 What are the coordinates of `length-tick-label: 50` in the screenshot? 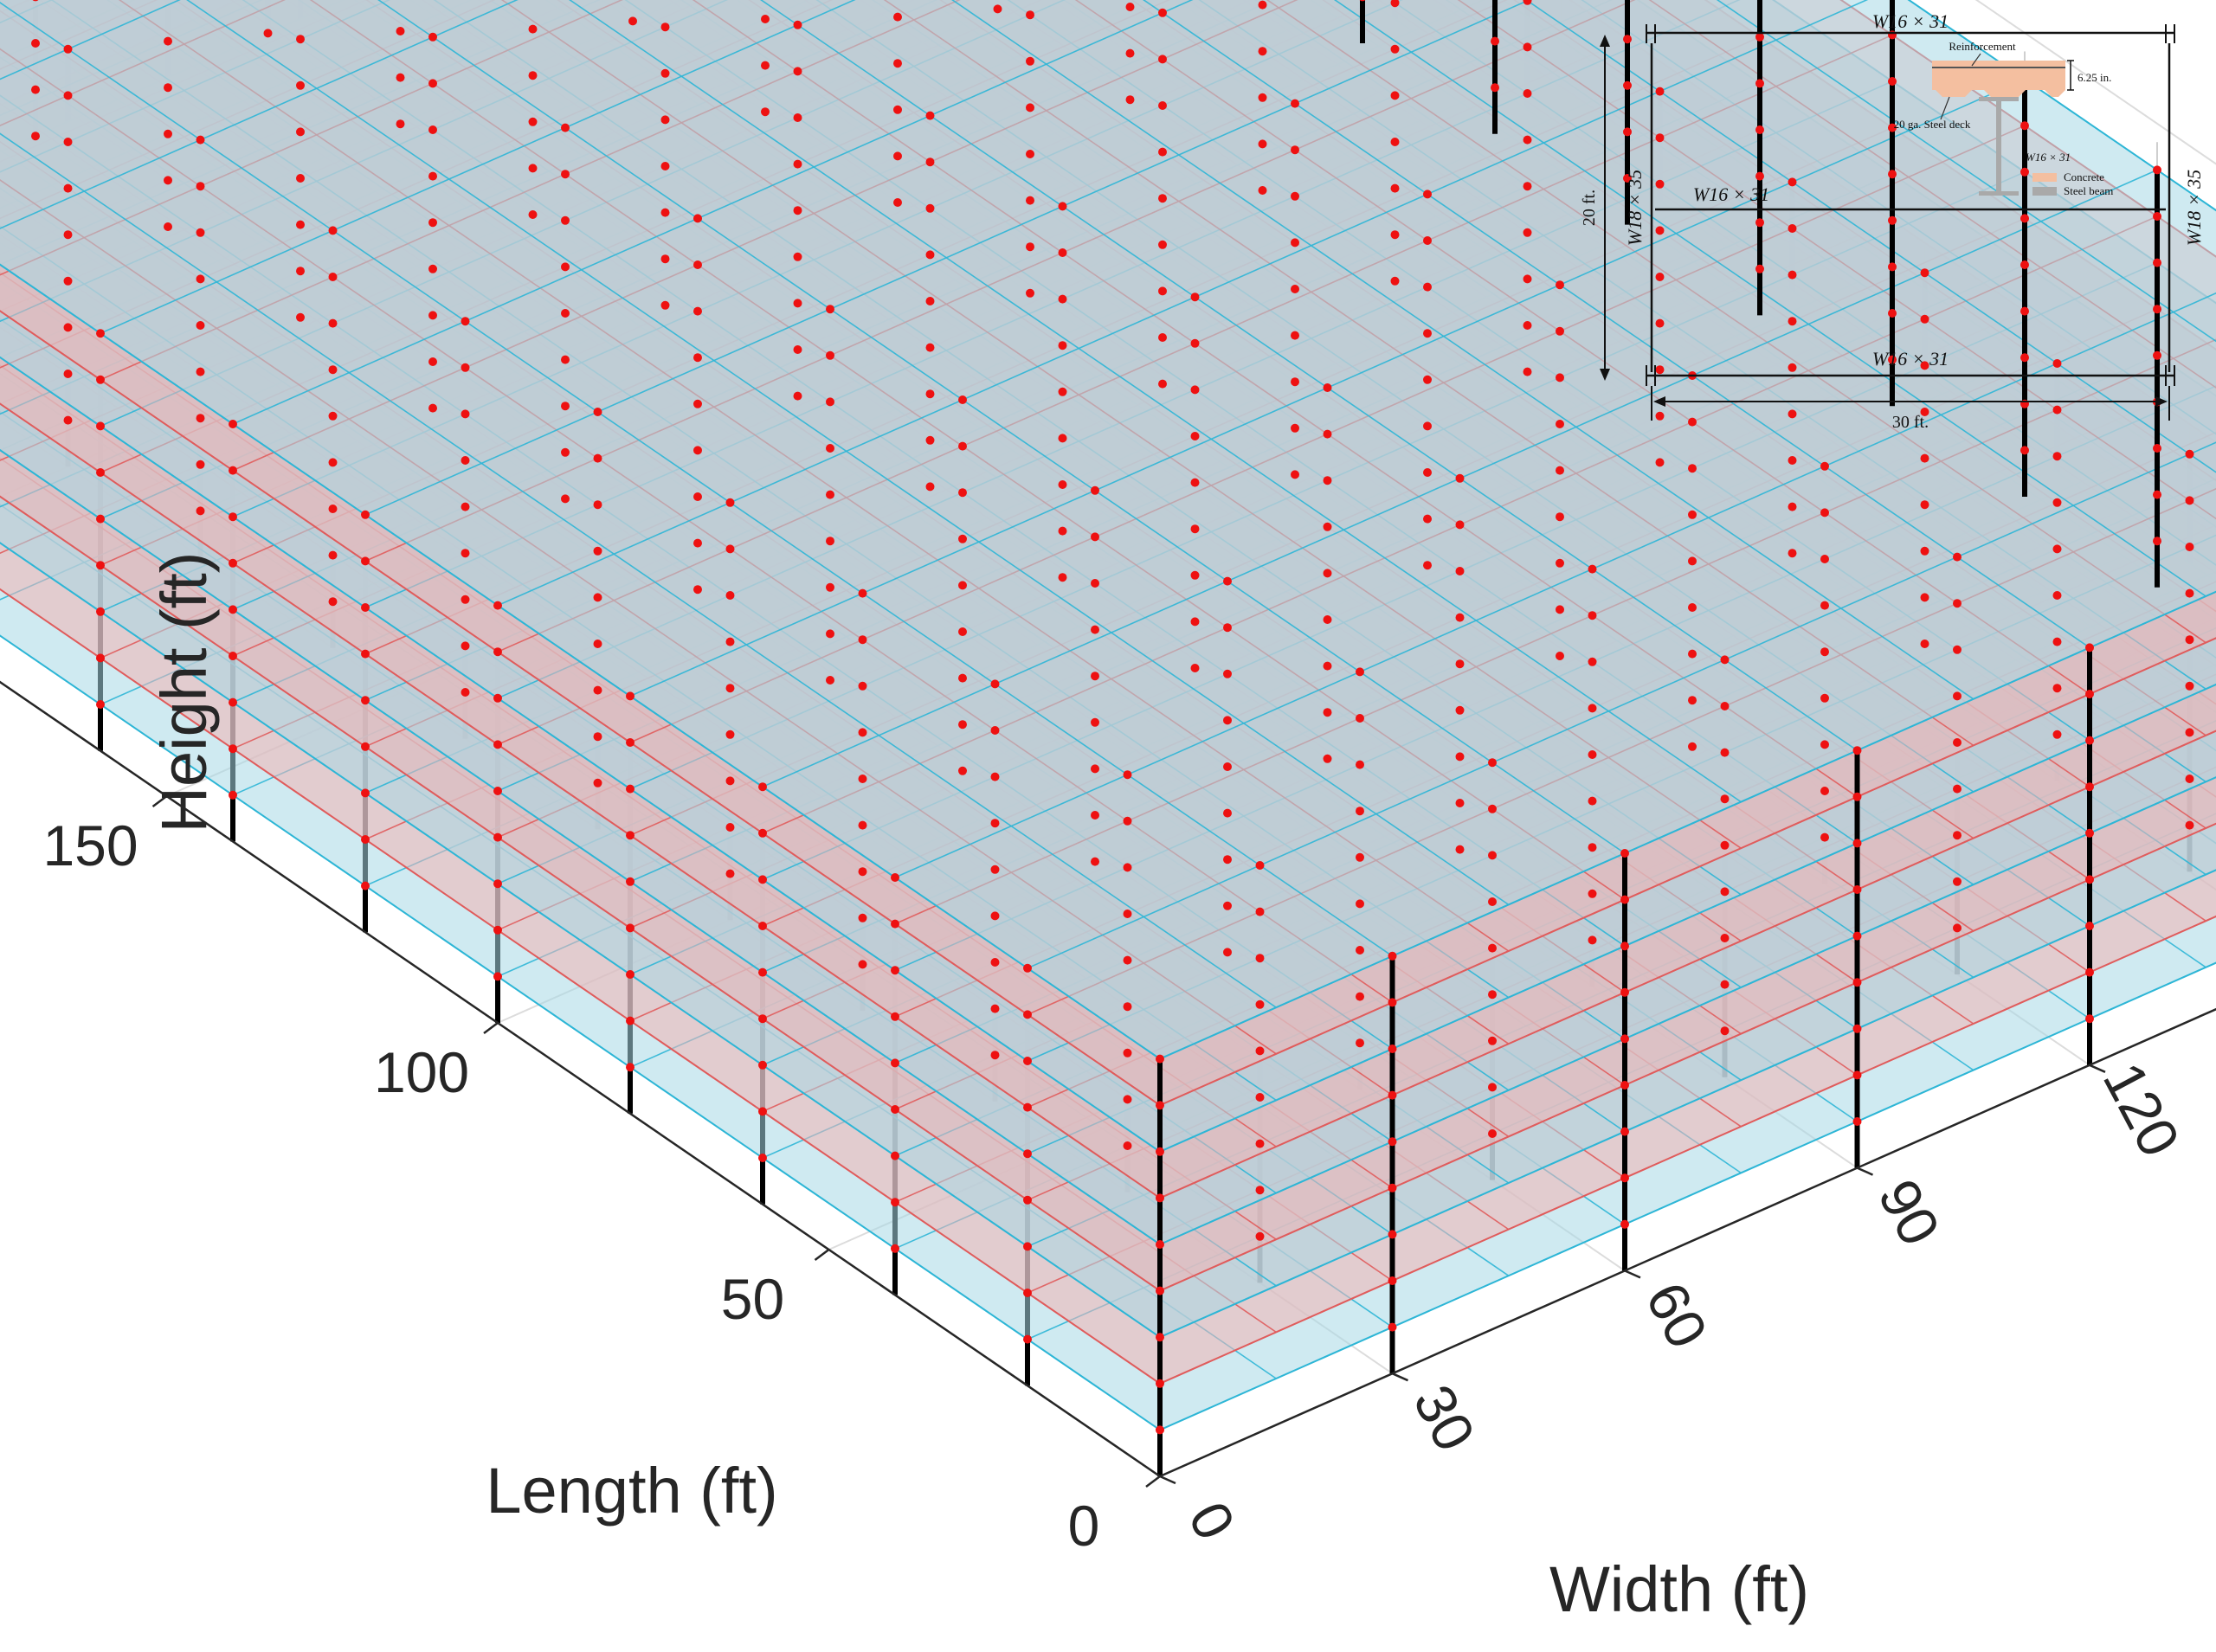 It's located at (752, 1299).